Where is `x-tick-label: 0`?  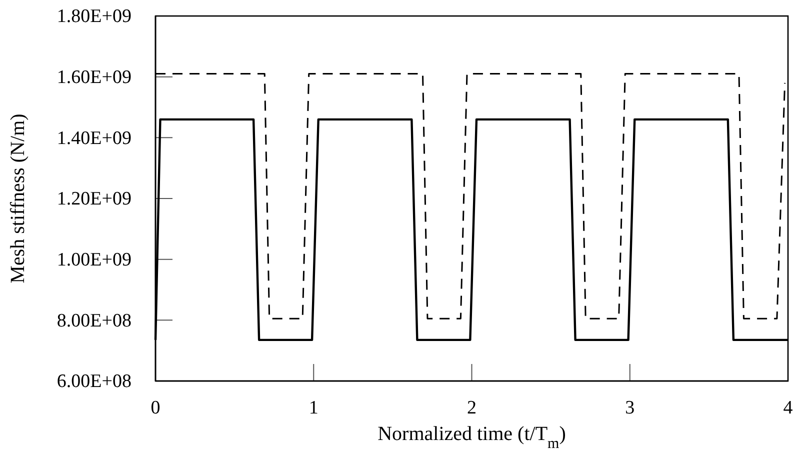 x-tick-label: 0 is located at coordinates (155, 408).